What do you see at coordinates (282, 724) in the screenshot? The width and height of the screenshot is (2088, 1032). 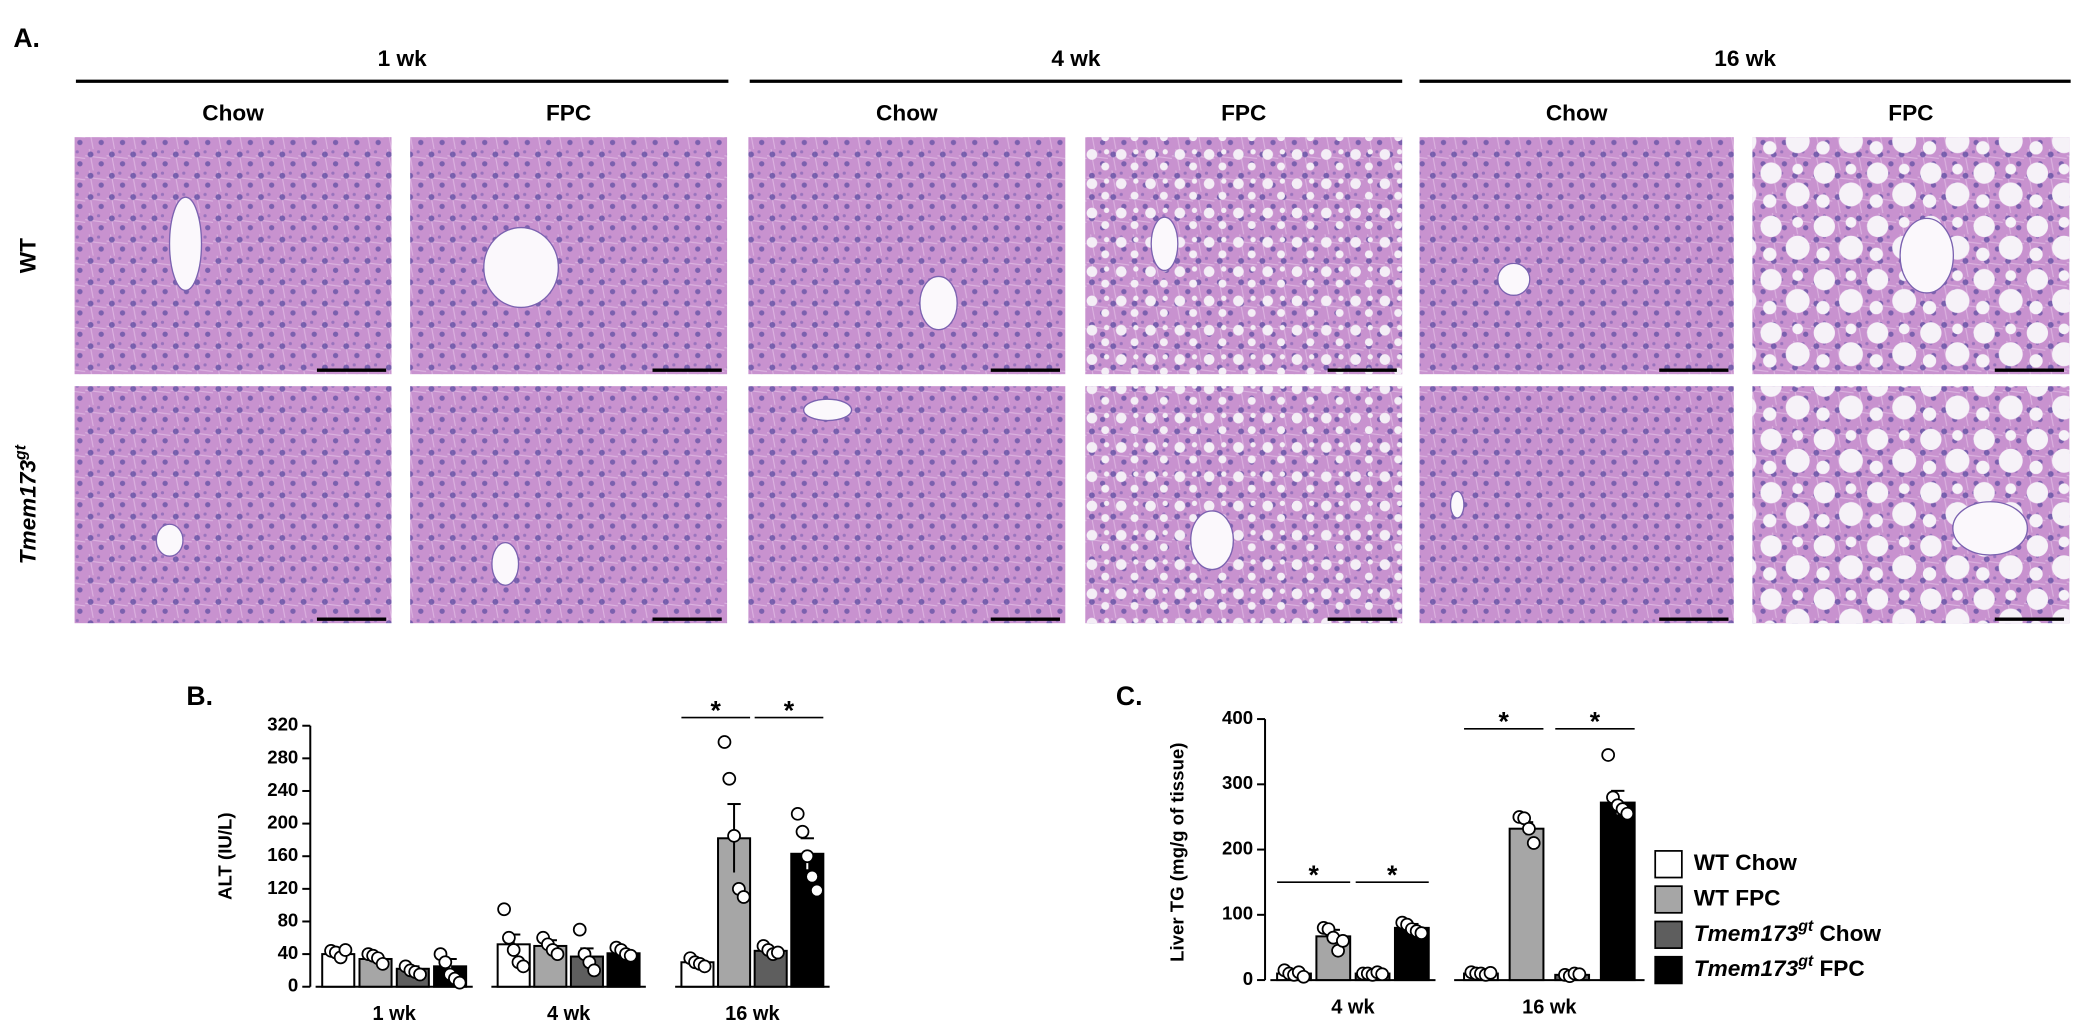 I see `y-tick-label: 320` at bounding box center [282, 724].